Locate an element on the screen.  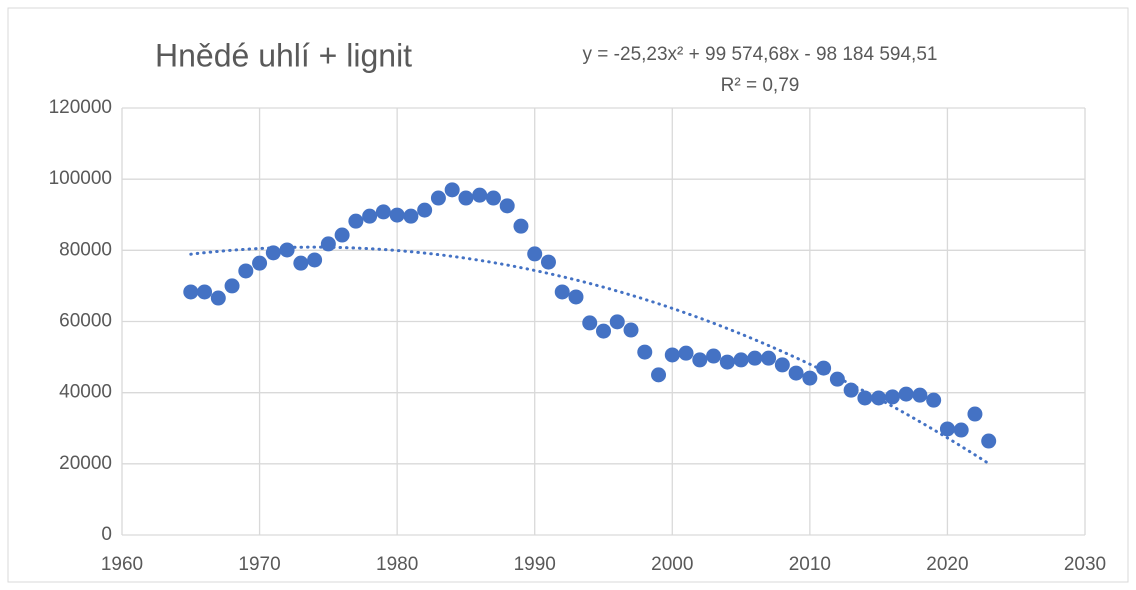
y-tick-label: 100000 is located at coordinates (80, 178).